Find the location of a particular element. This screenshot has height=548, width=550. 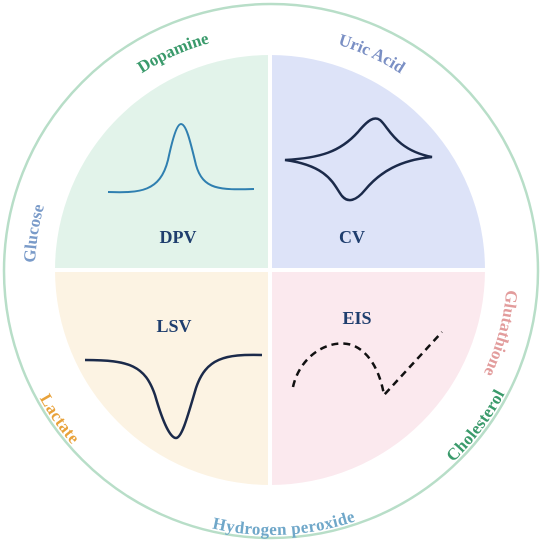

analyte-text: Glucose is located at coordinates (34, 232).